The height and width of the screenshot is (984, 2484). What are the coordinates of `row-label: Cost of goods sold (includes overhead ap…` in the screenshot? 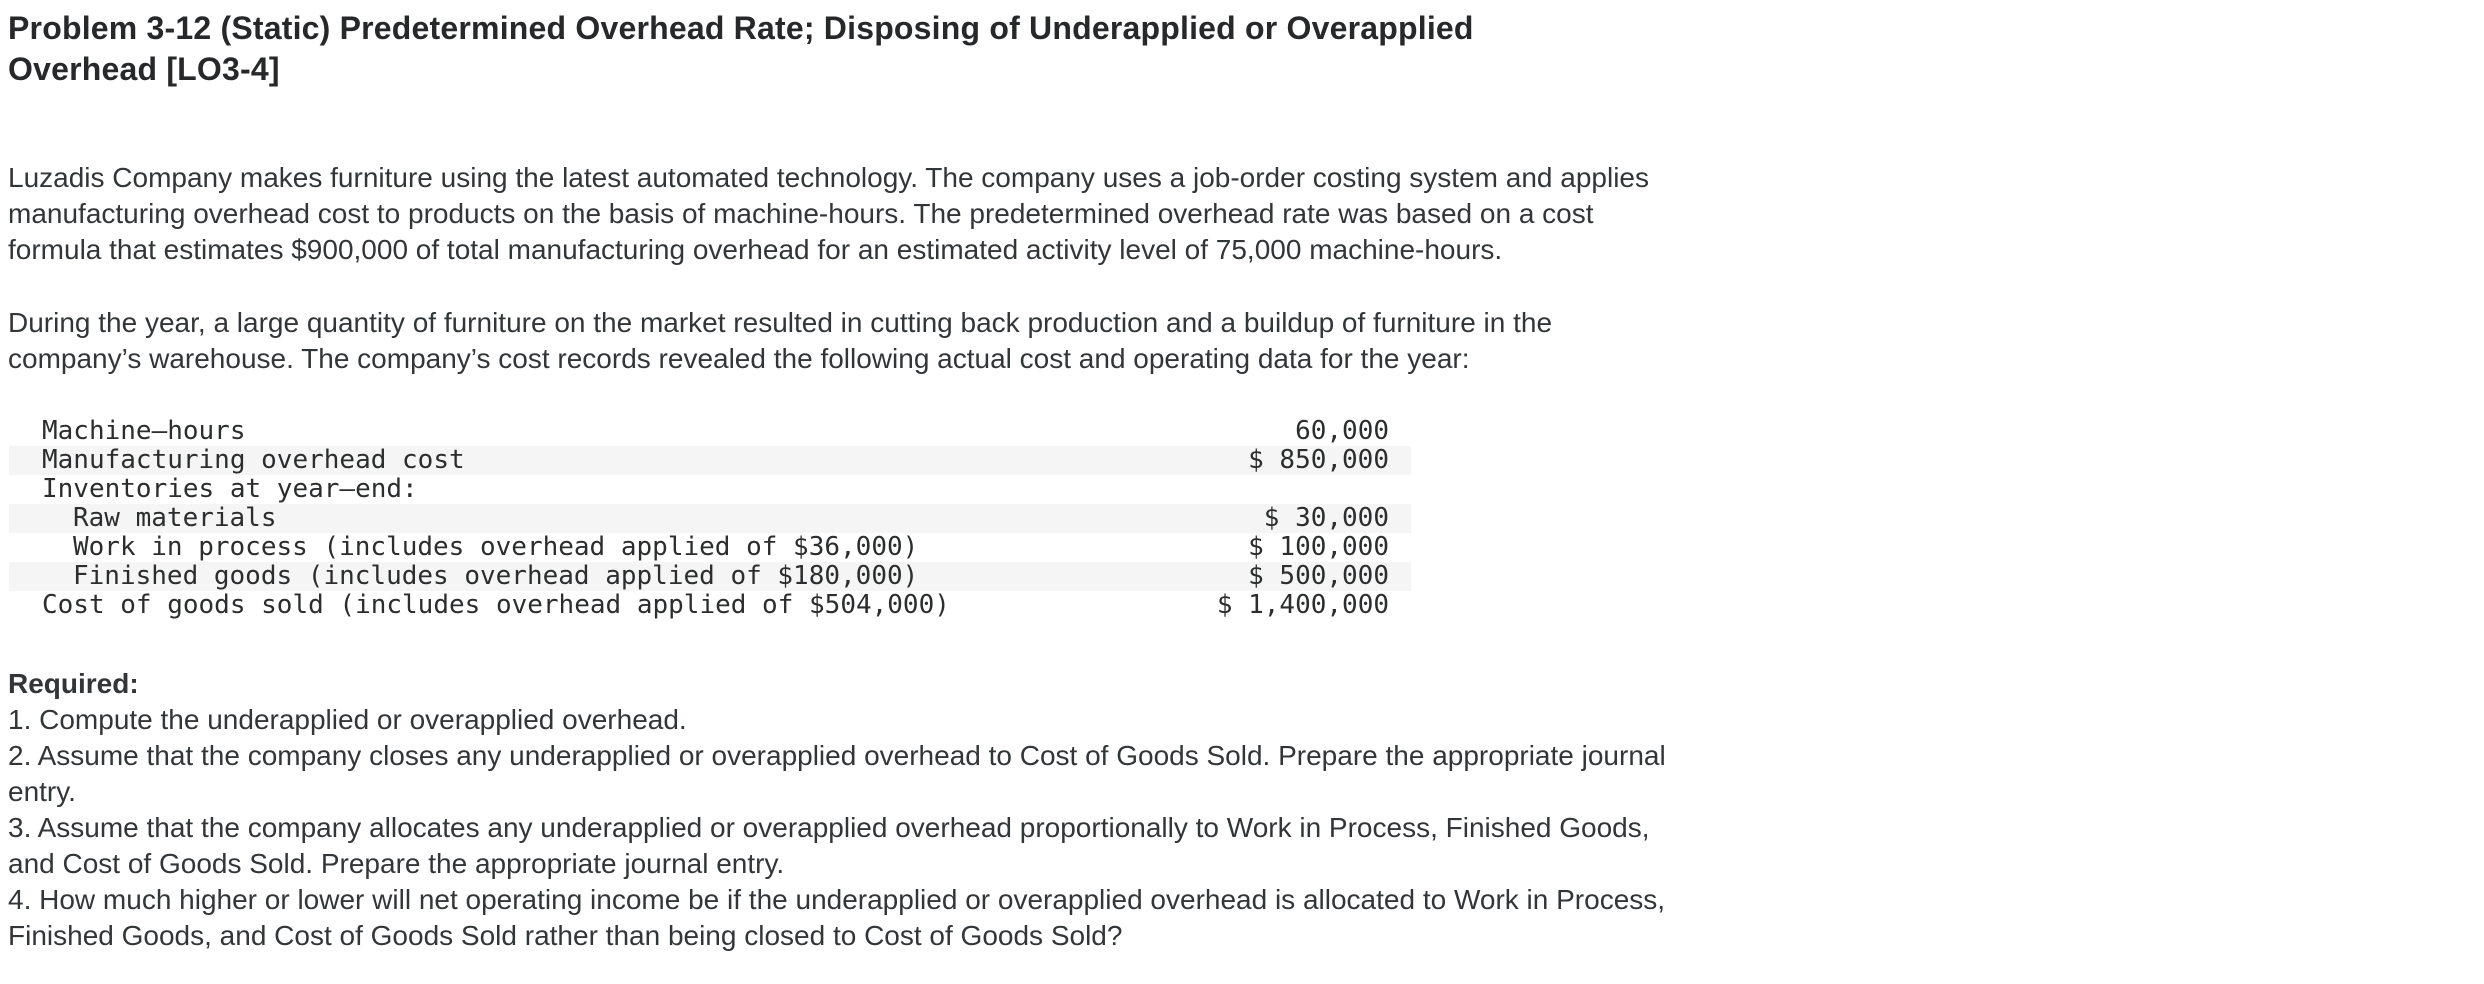 It's located at (496, 605).